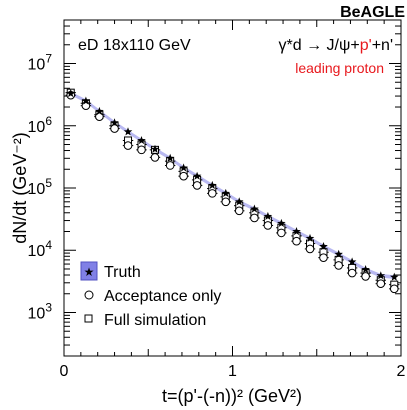 Image resolution: width=407 pixels, height=410 pixels. I want to click on y-tick-label: 10⁶, so click(40, 125).